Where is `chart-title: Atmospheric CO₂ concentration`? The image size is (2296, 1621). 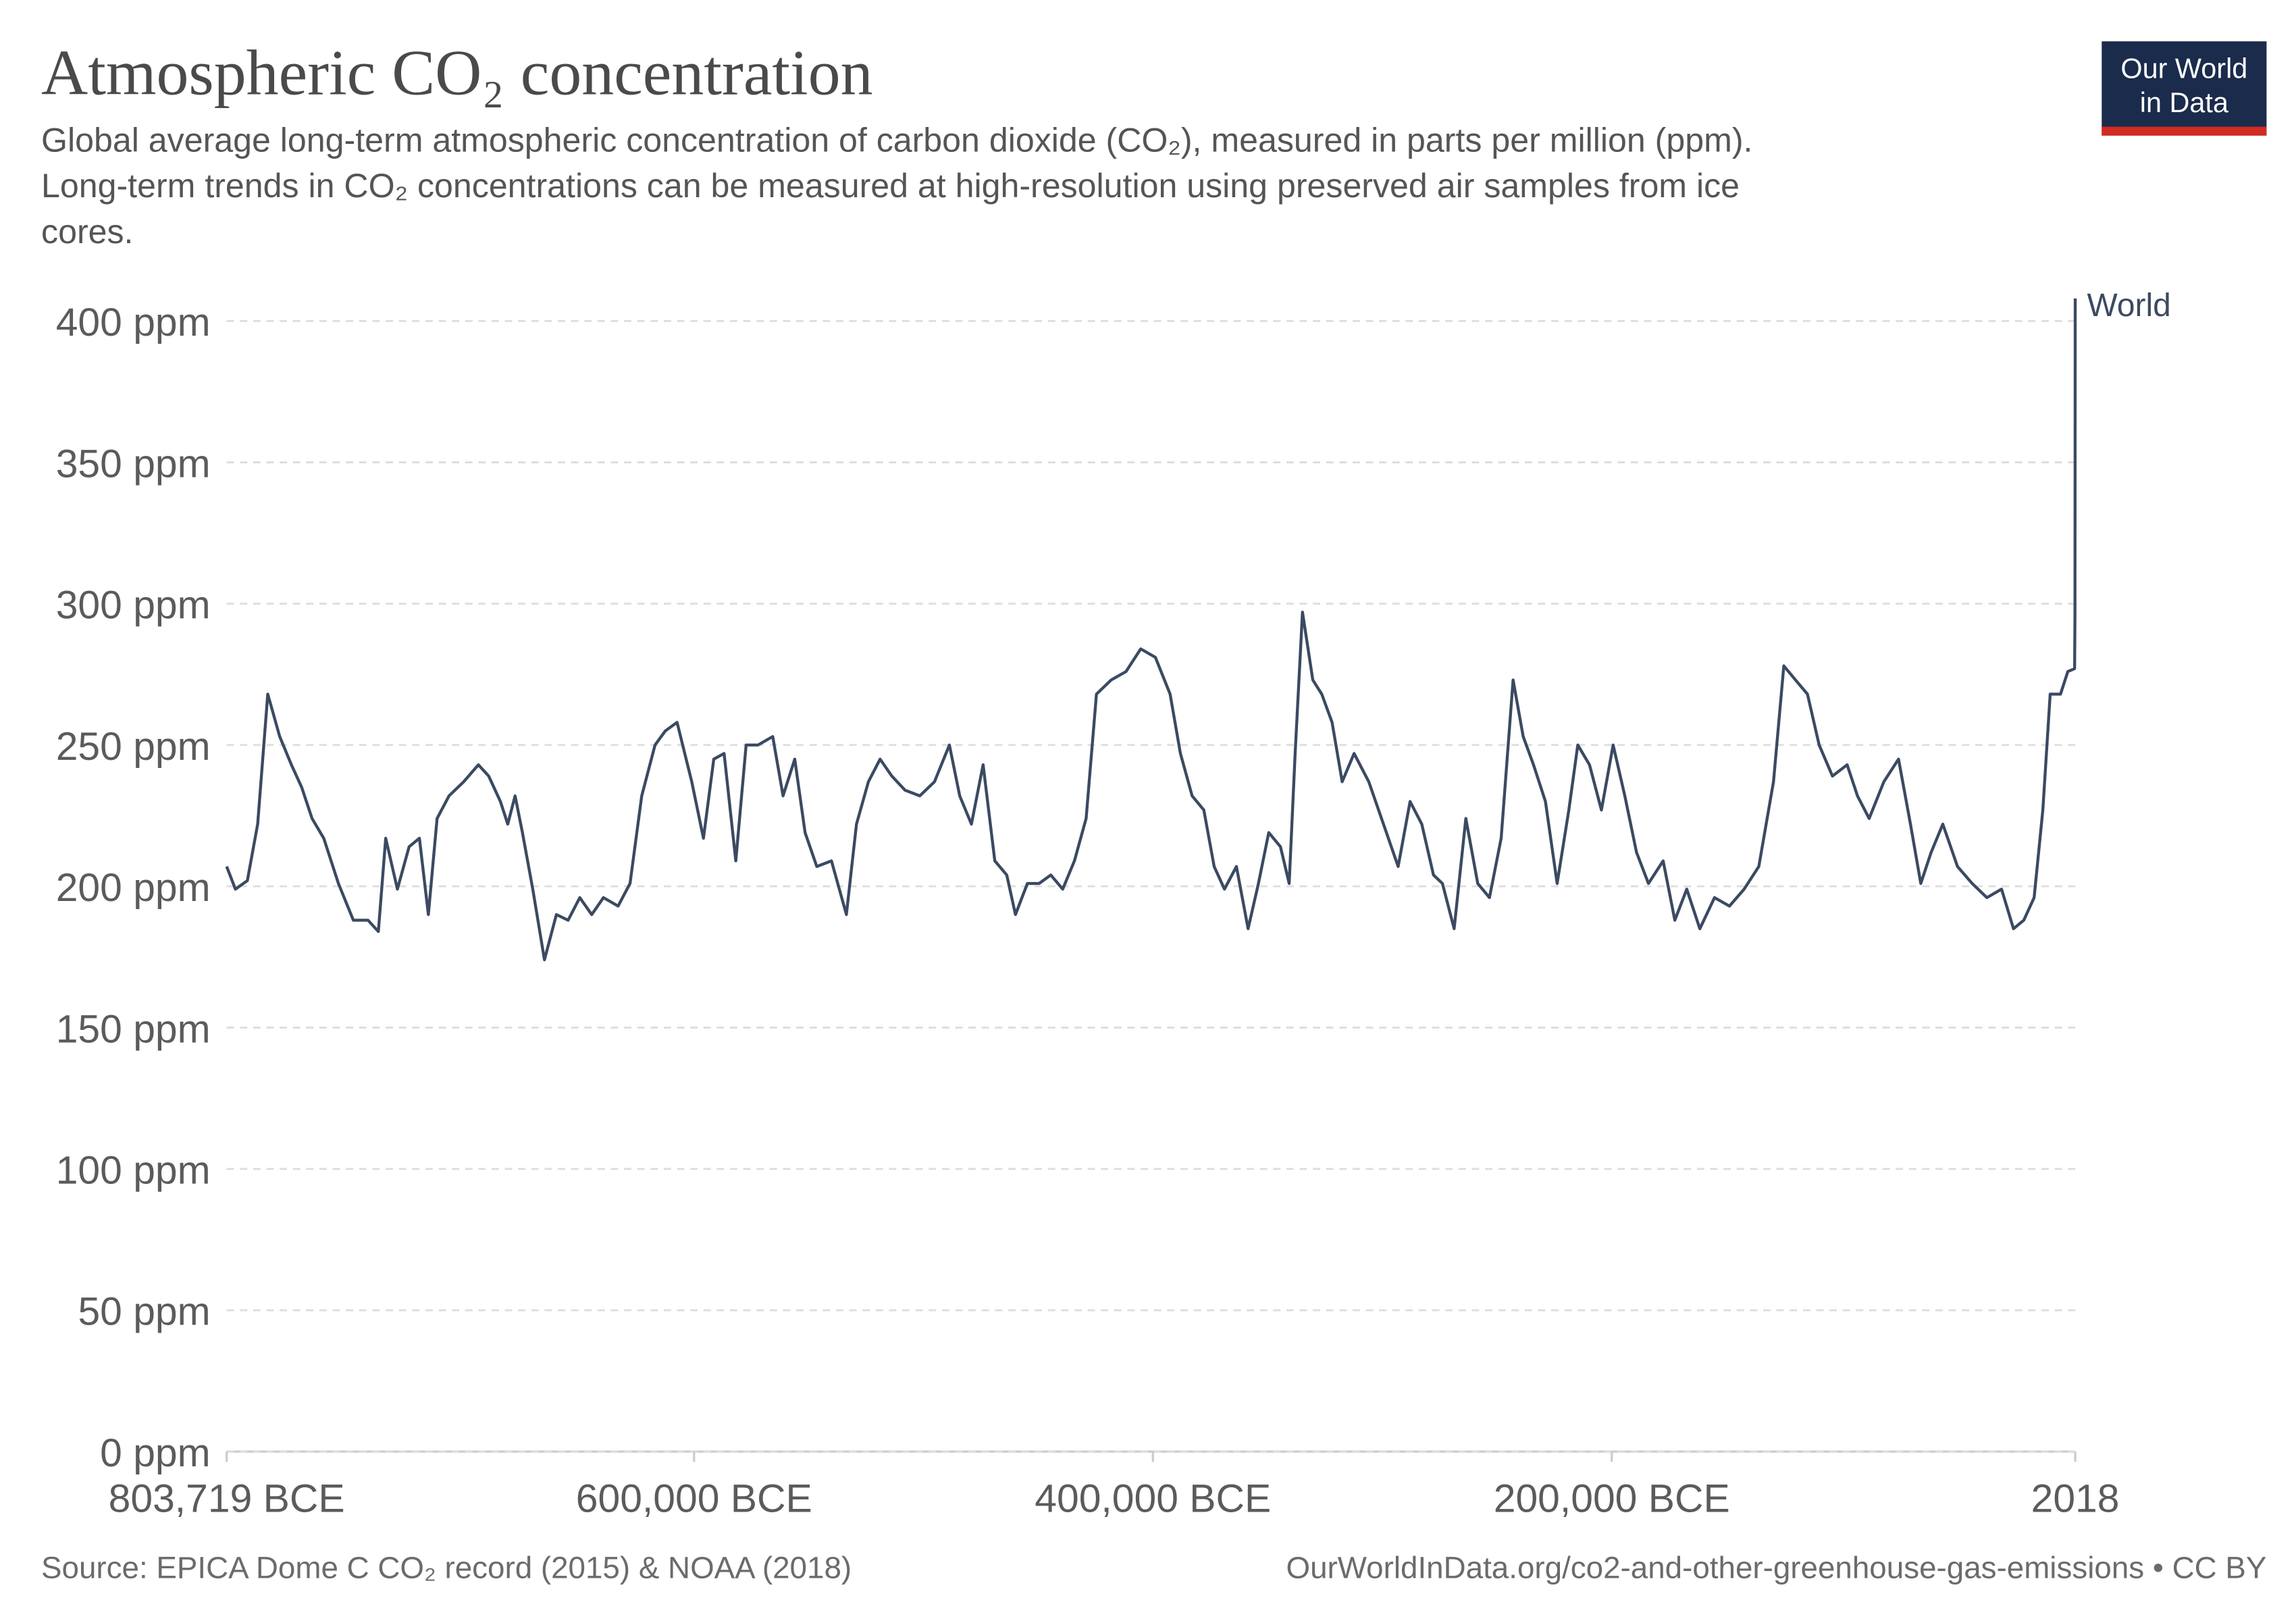
chart-title: Atmospheric CO₂ concentration is located at coordinates (457, 73).